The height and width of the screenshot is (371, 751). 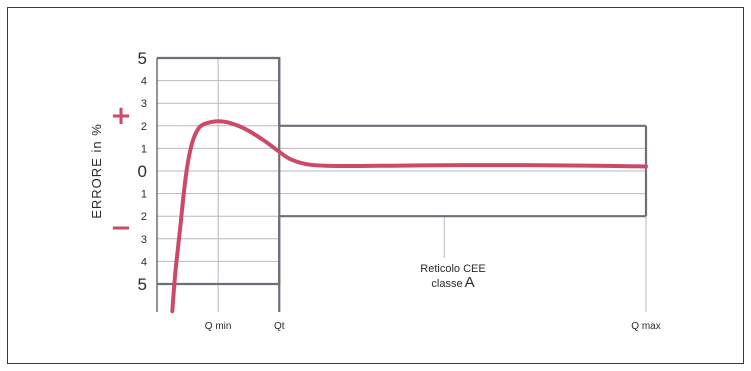 What do you see at coordinates (121, 116) in the screenshot?
I see `plus-sign: +` at bounding box center [121, 116].